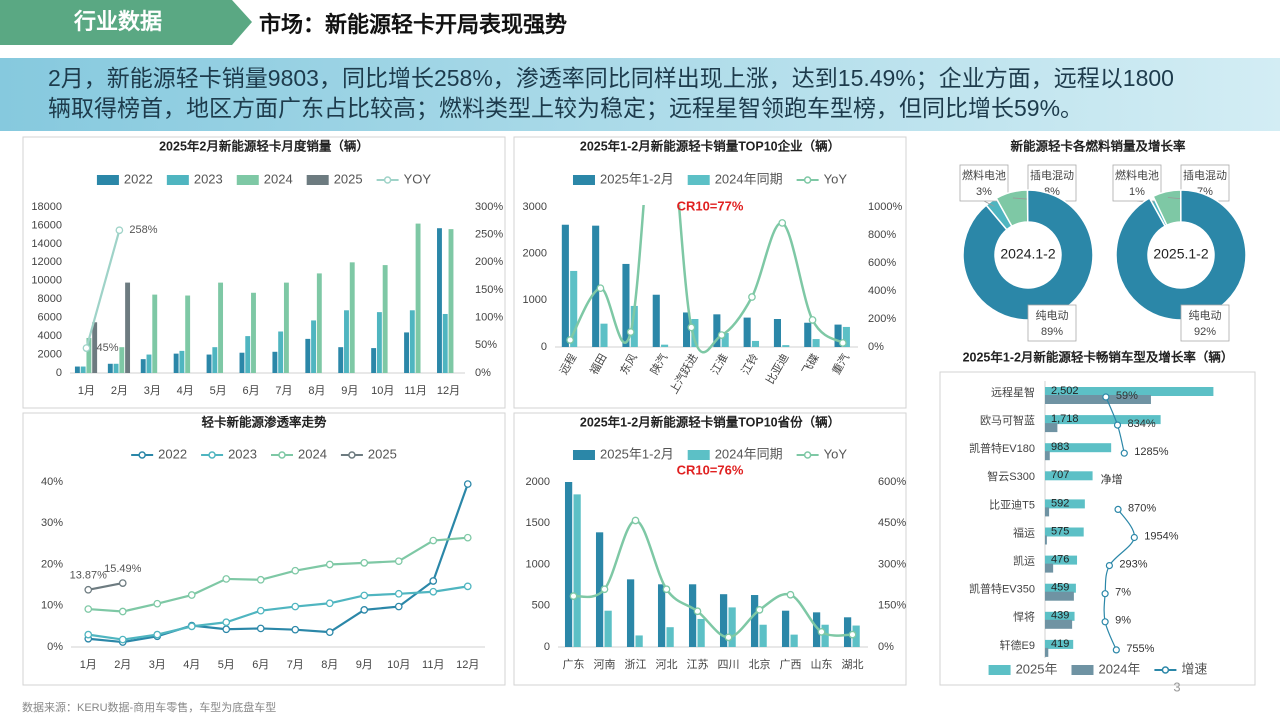 The image size is (1280, 720). What do you see at coordinates (729, 665) in the screenshot?
I see `x-tick-label: 四川` at bounding box center [729, 665].